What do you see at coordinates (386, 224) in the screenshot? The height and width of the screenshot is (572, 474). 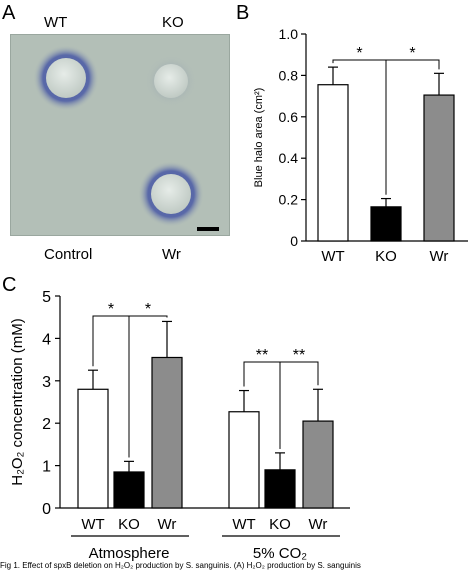 I see `bar-ko` at bounding box center [386, 224].